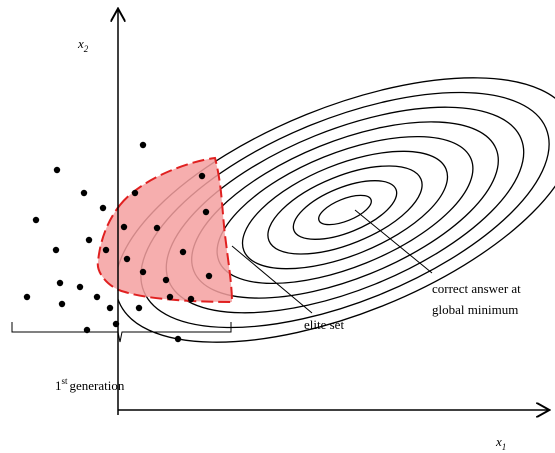  I want to click on brace, so click(121, 332).